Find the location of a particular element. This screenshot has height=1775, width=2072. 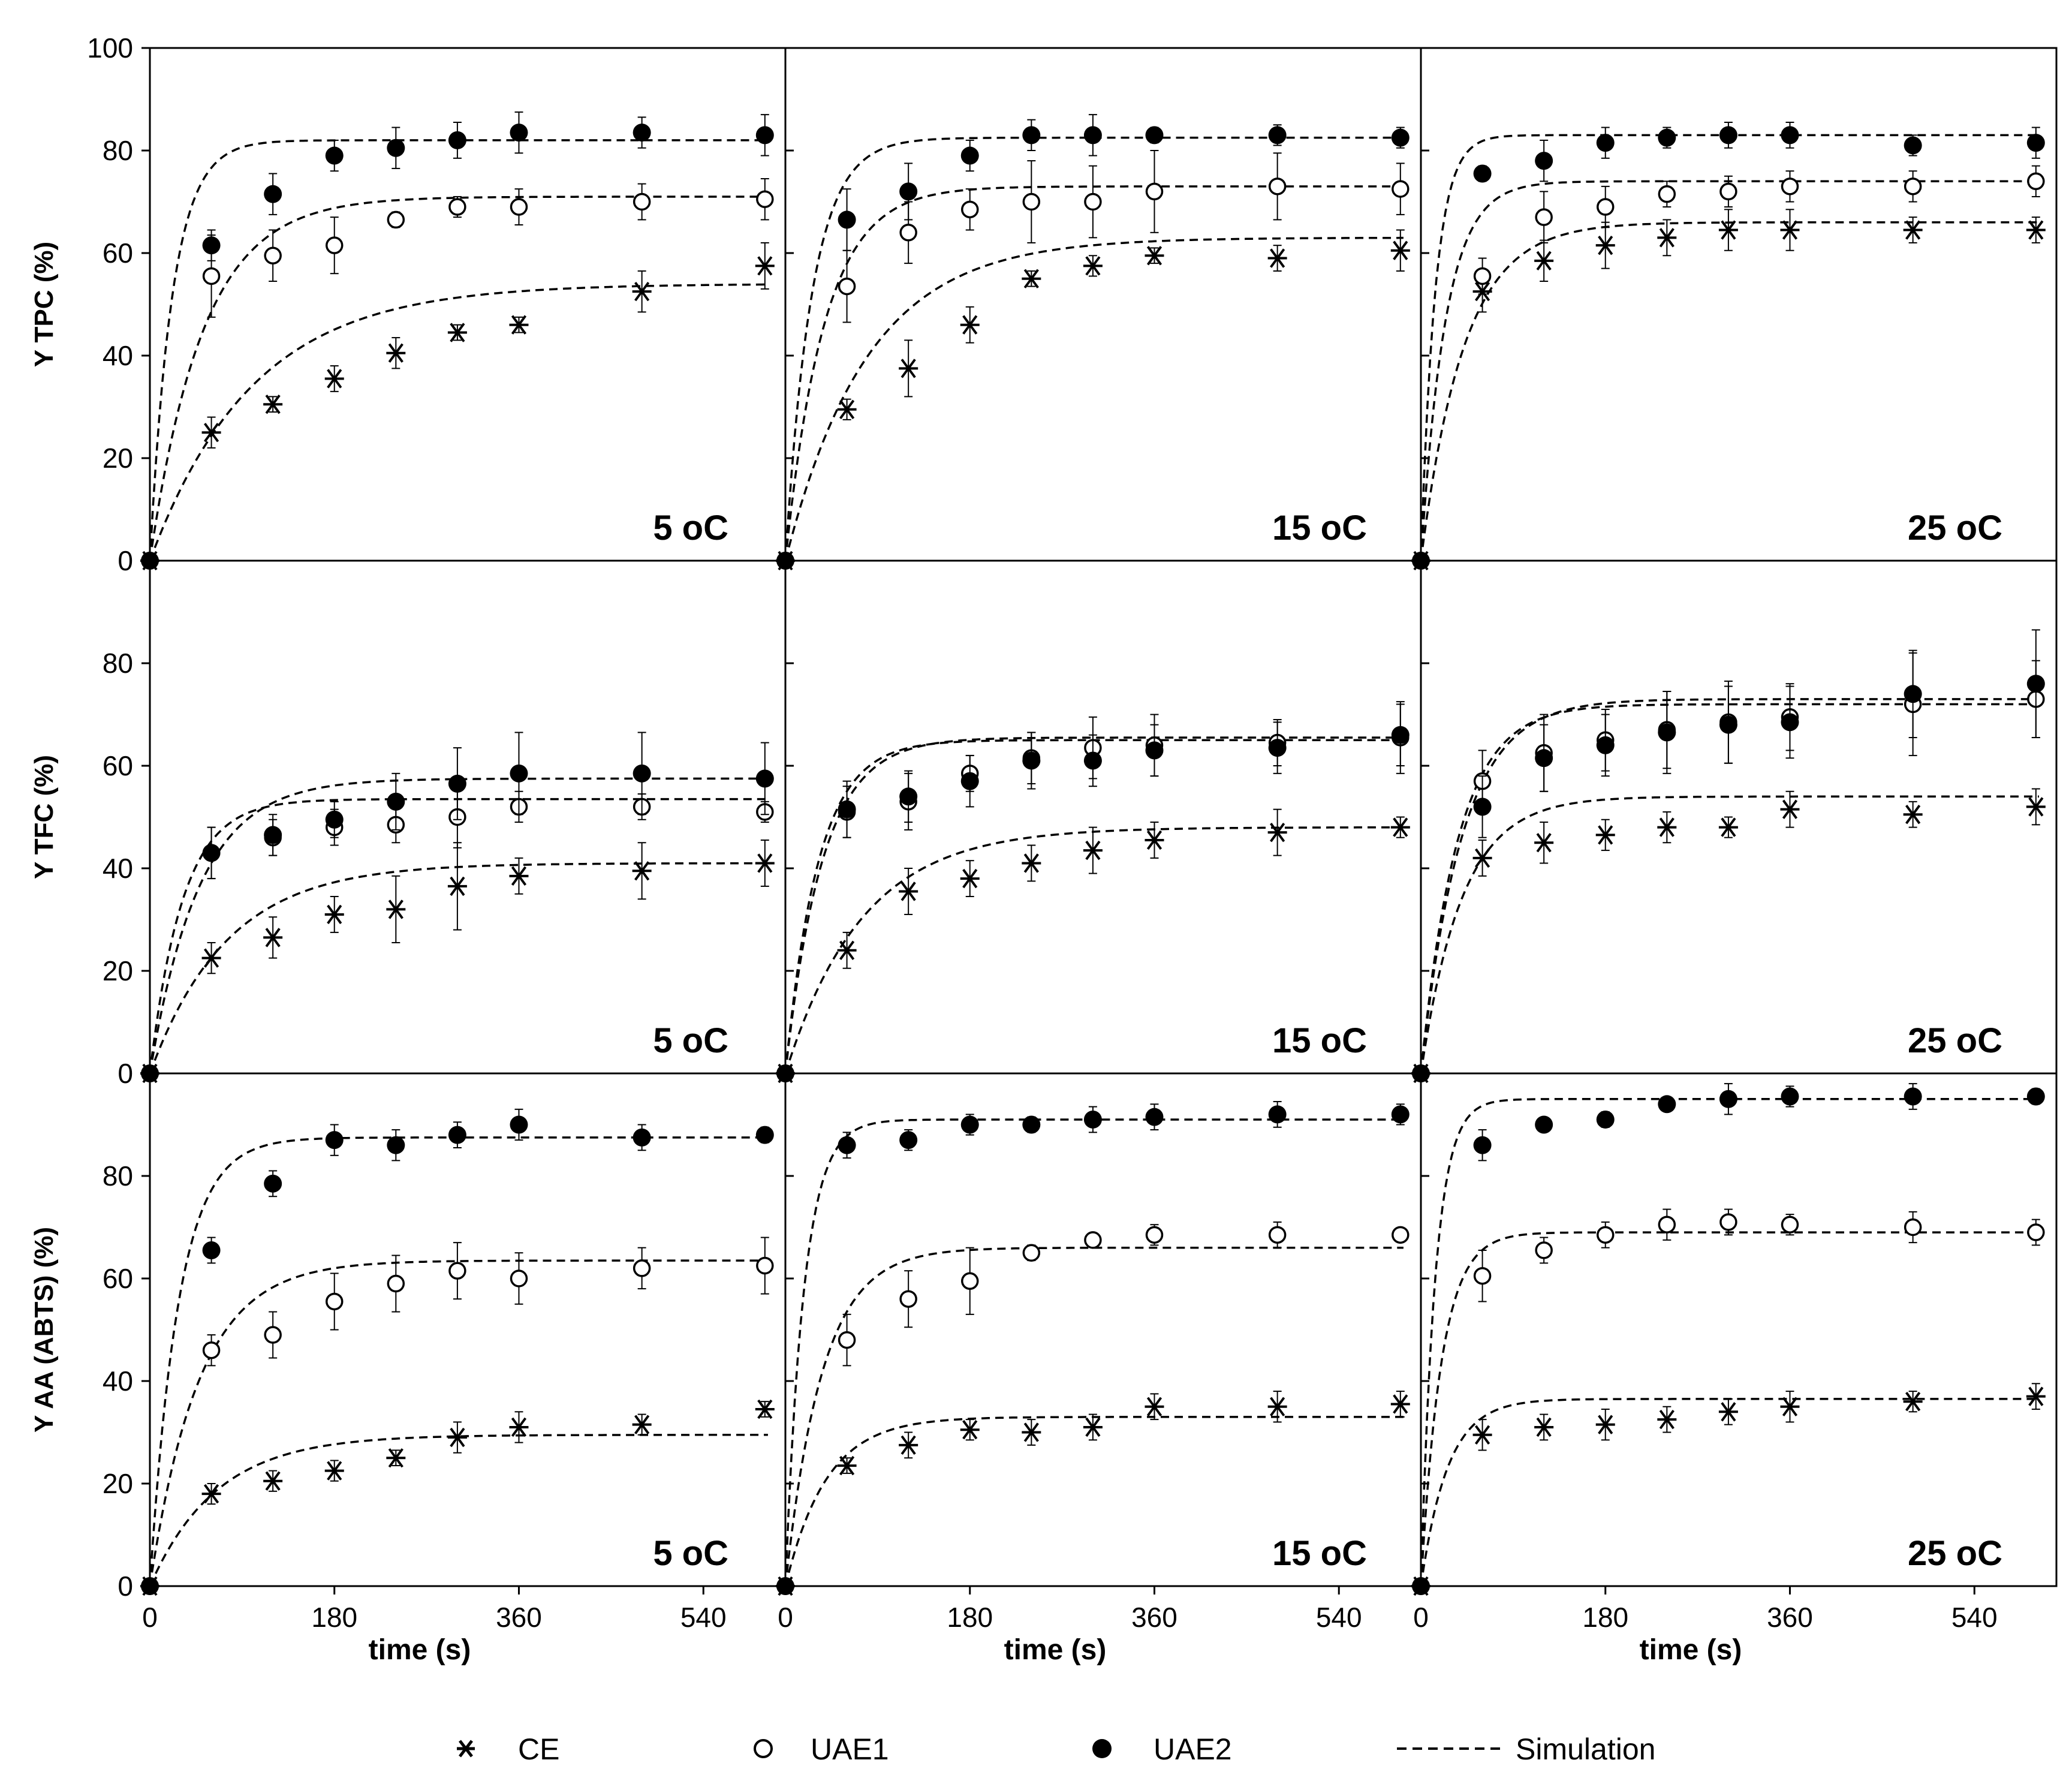

panel-r3-c1: 5 oC 0 180 360 540 time (s) is located at coordinates (463, 1369).